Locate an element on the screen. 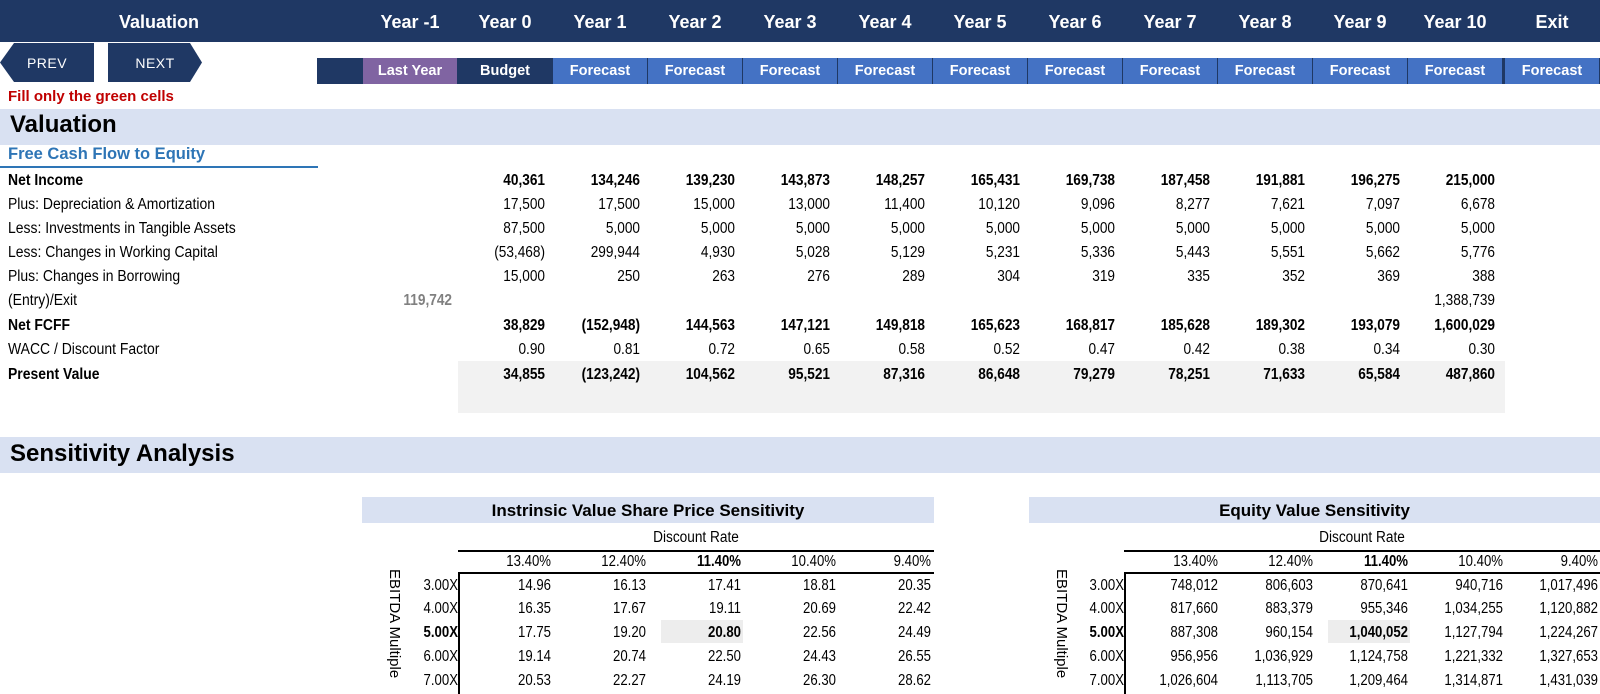  cell-r8-c2: (123,242) is located at coordinates (610, 374).